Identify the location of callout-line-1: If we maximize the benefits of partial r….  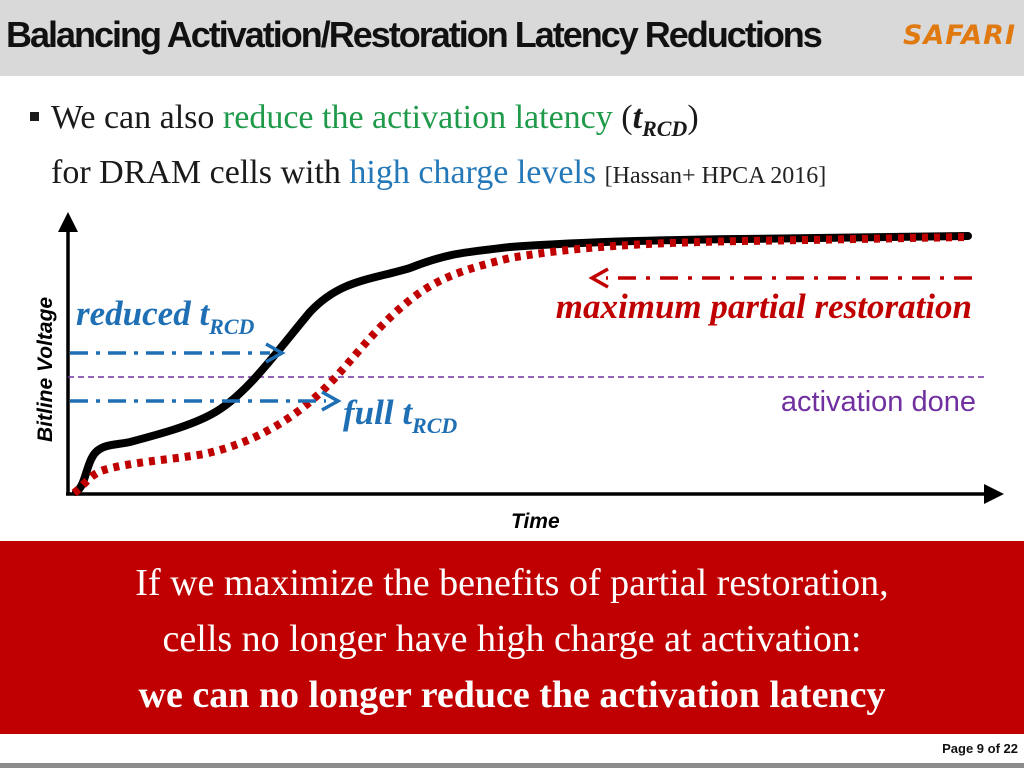
(512, 583).